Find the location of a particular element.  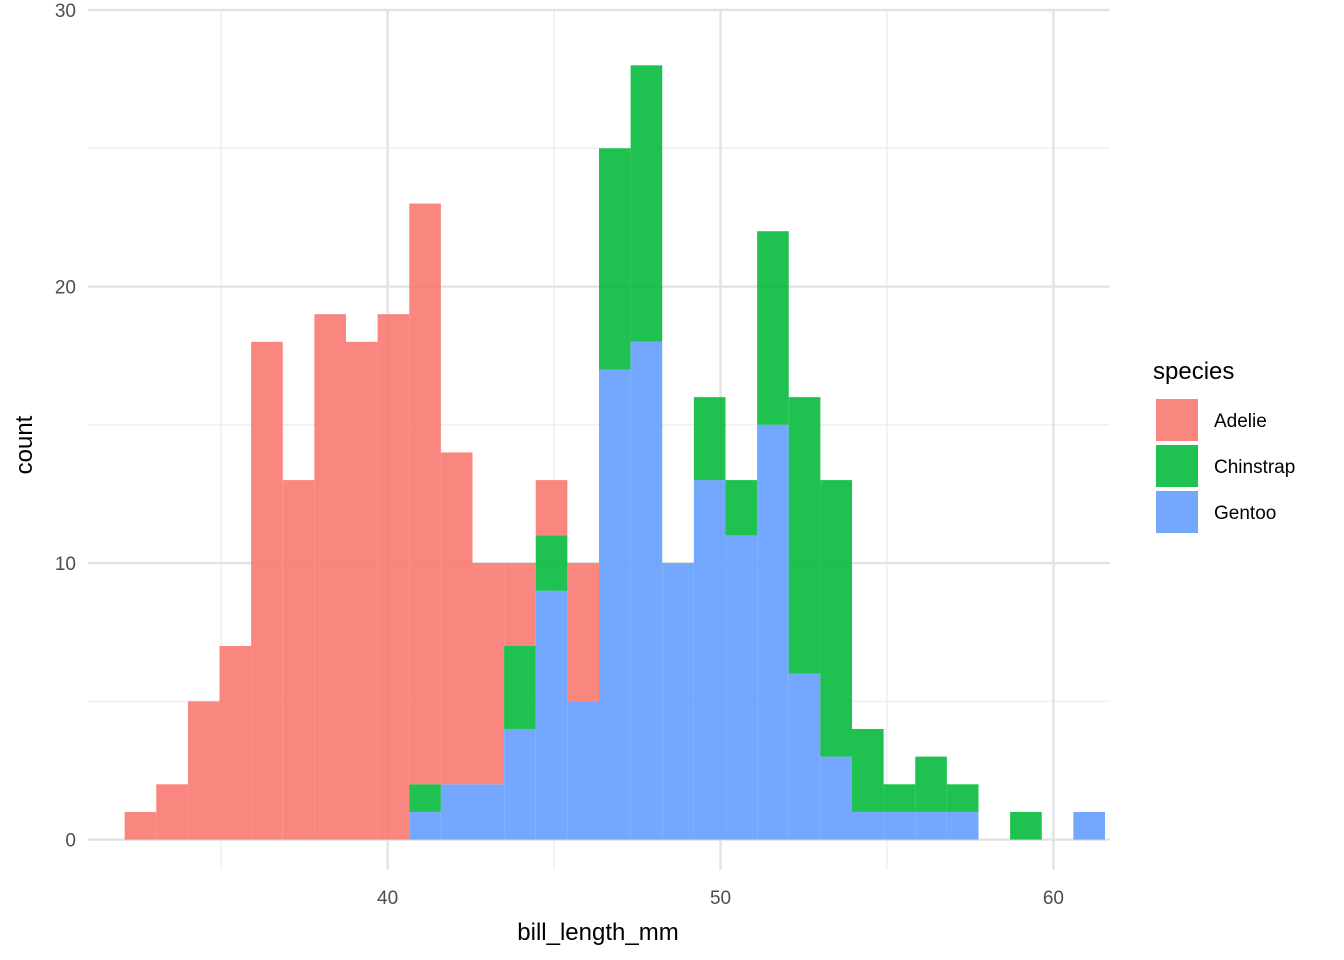

x-tick-label: 50 is located at coordinates (720, 898).